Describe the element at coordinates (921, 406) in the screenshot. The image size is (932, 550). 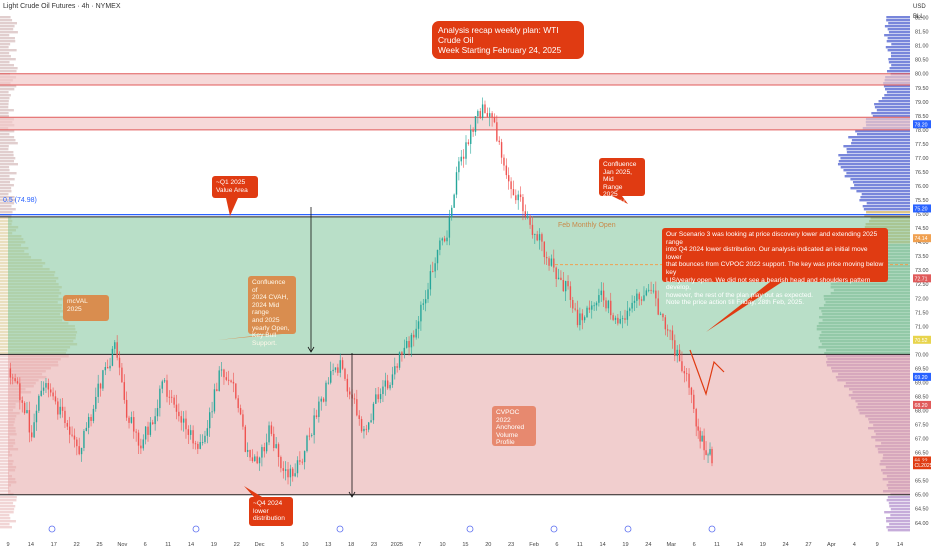
I see `price-label-text: 68.20` at that location.